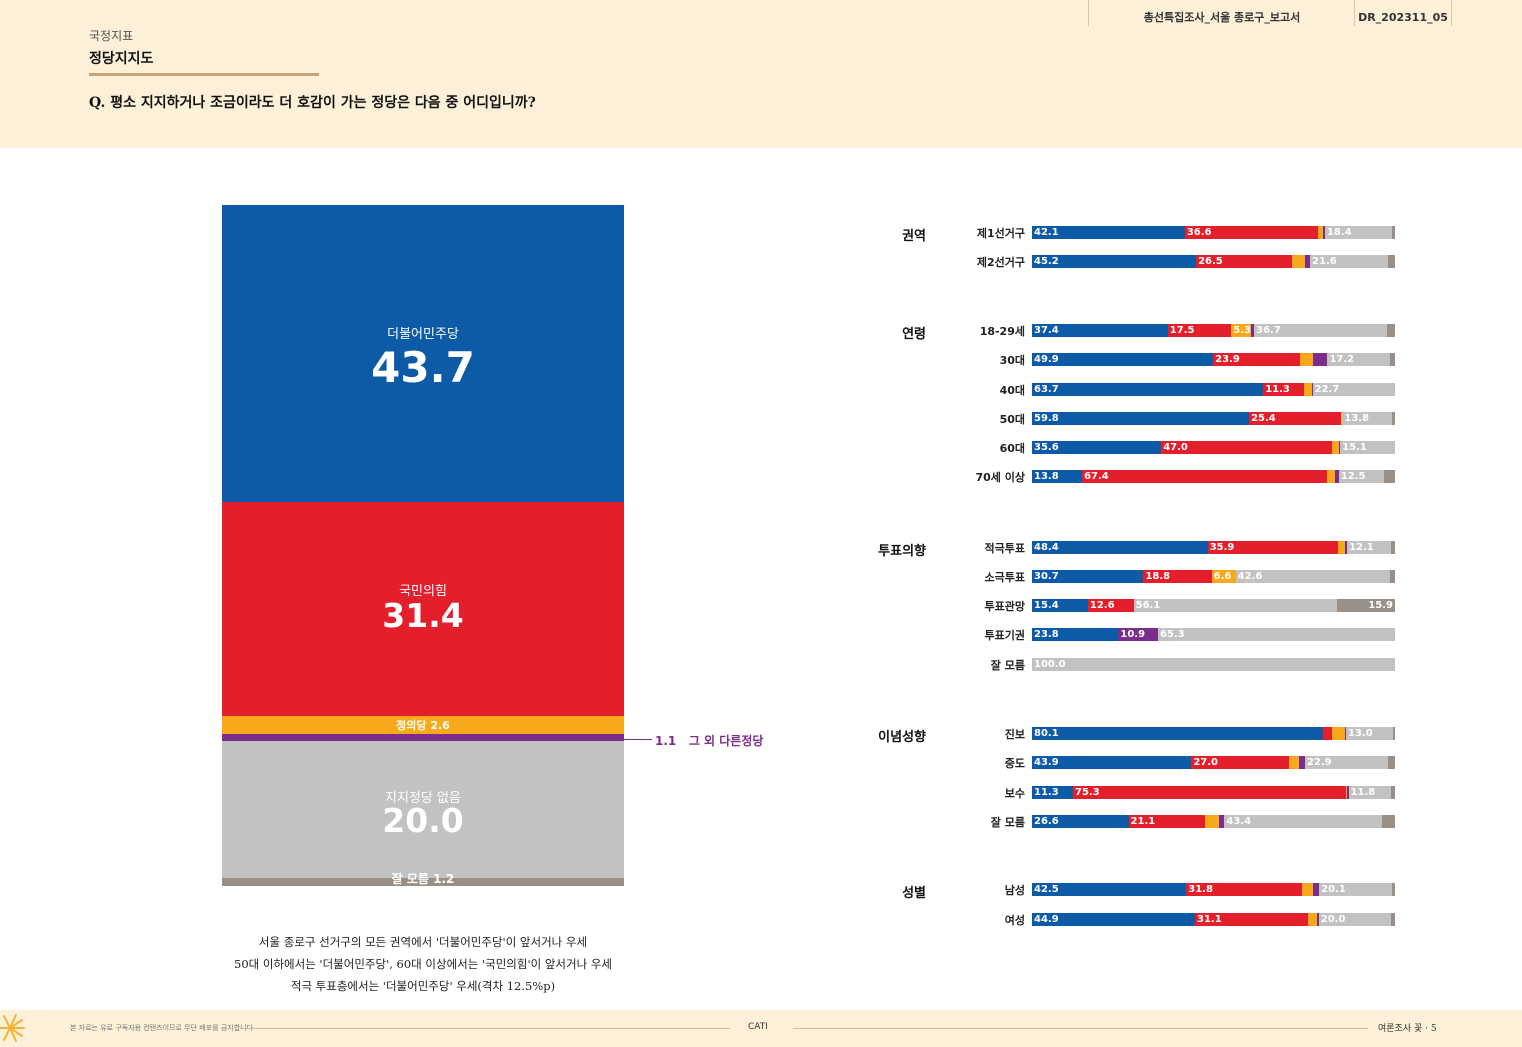 Image resolution: width=1522 pixels, height=1047 pixels. What do you see at coordinates (1012, 448) in the screenshot?
I see `row-label: 60대` at bounding box center [1012, 448].